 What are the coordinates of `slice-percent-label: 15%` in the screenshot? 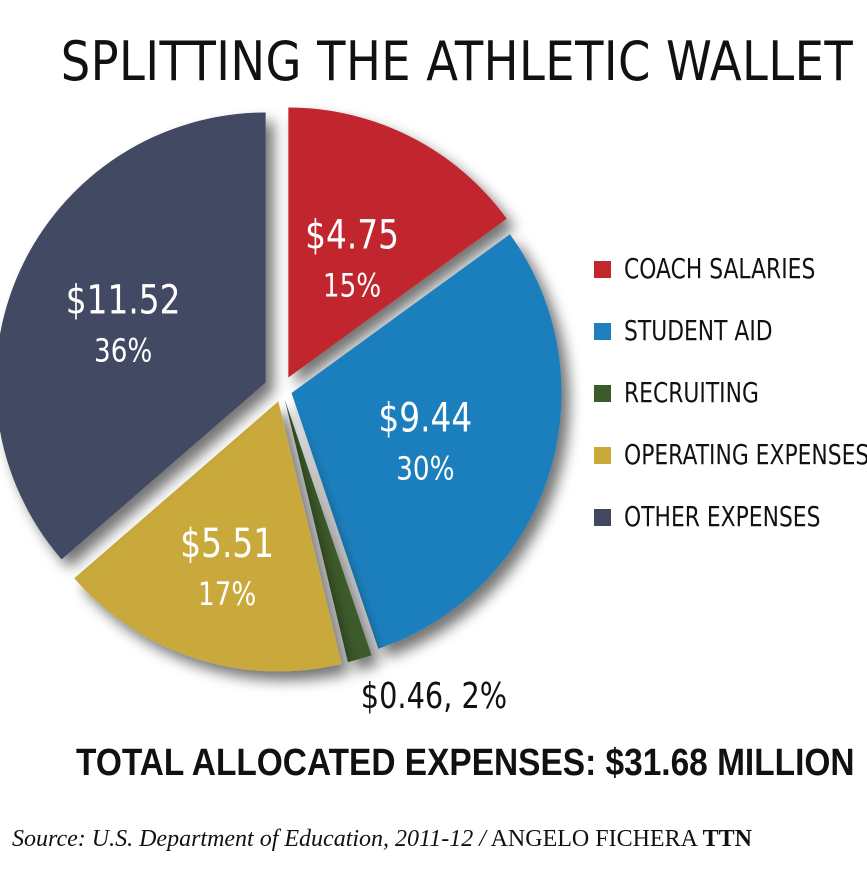 It's located at (352, 285).